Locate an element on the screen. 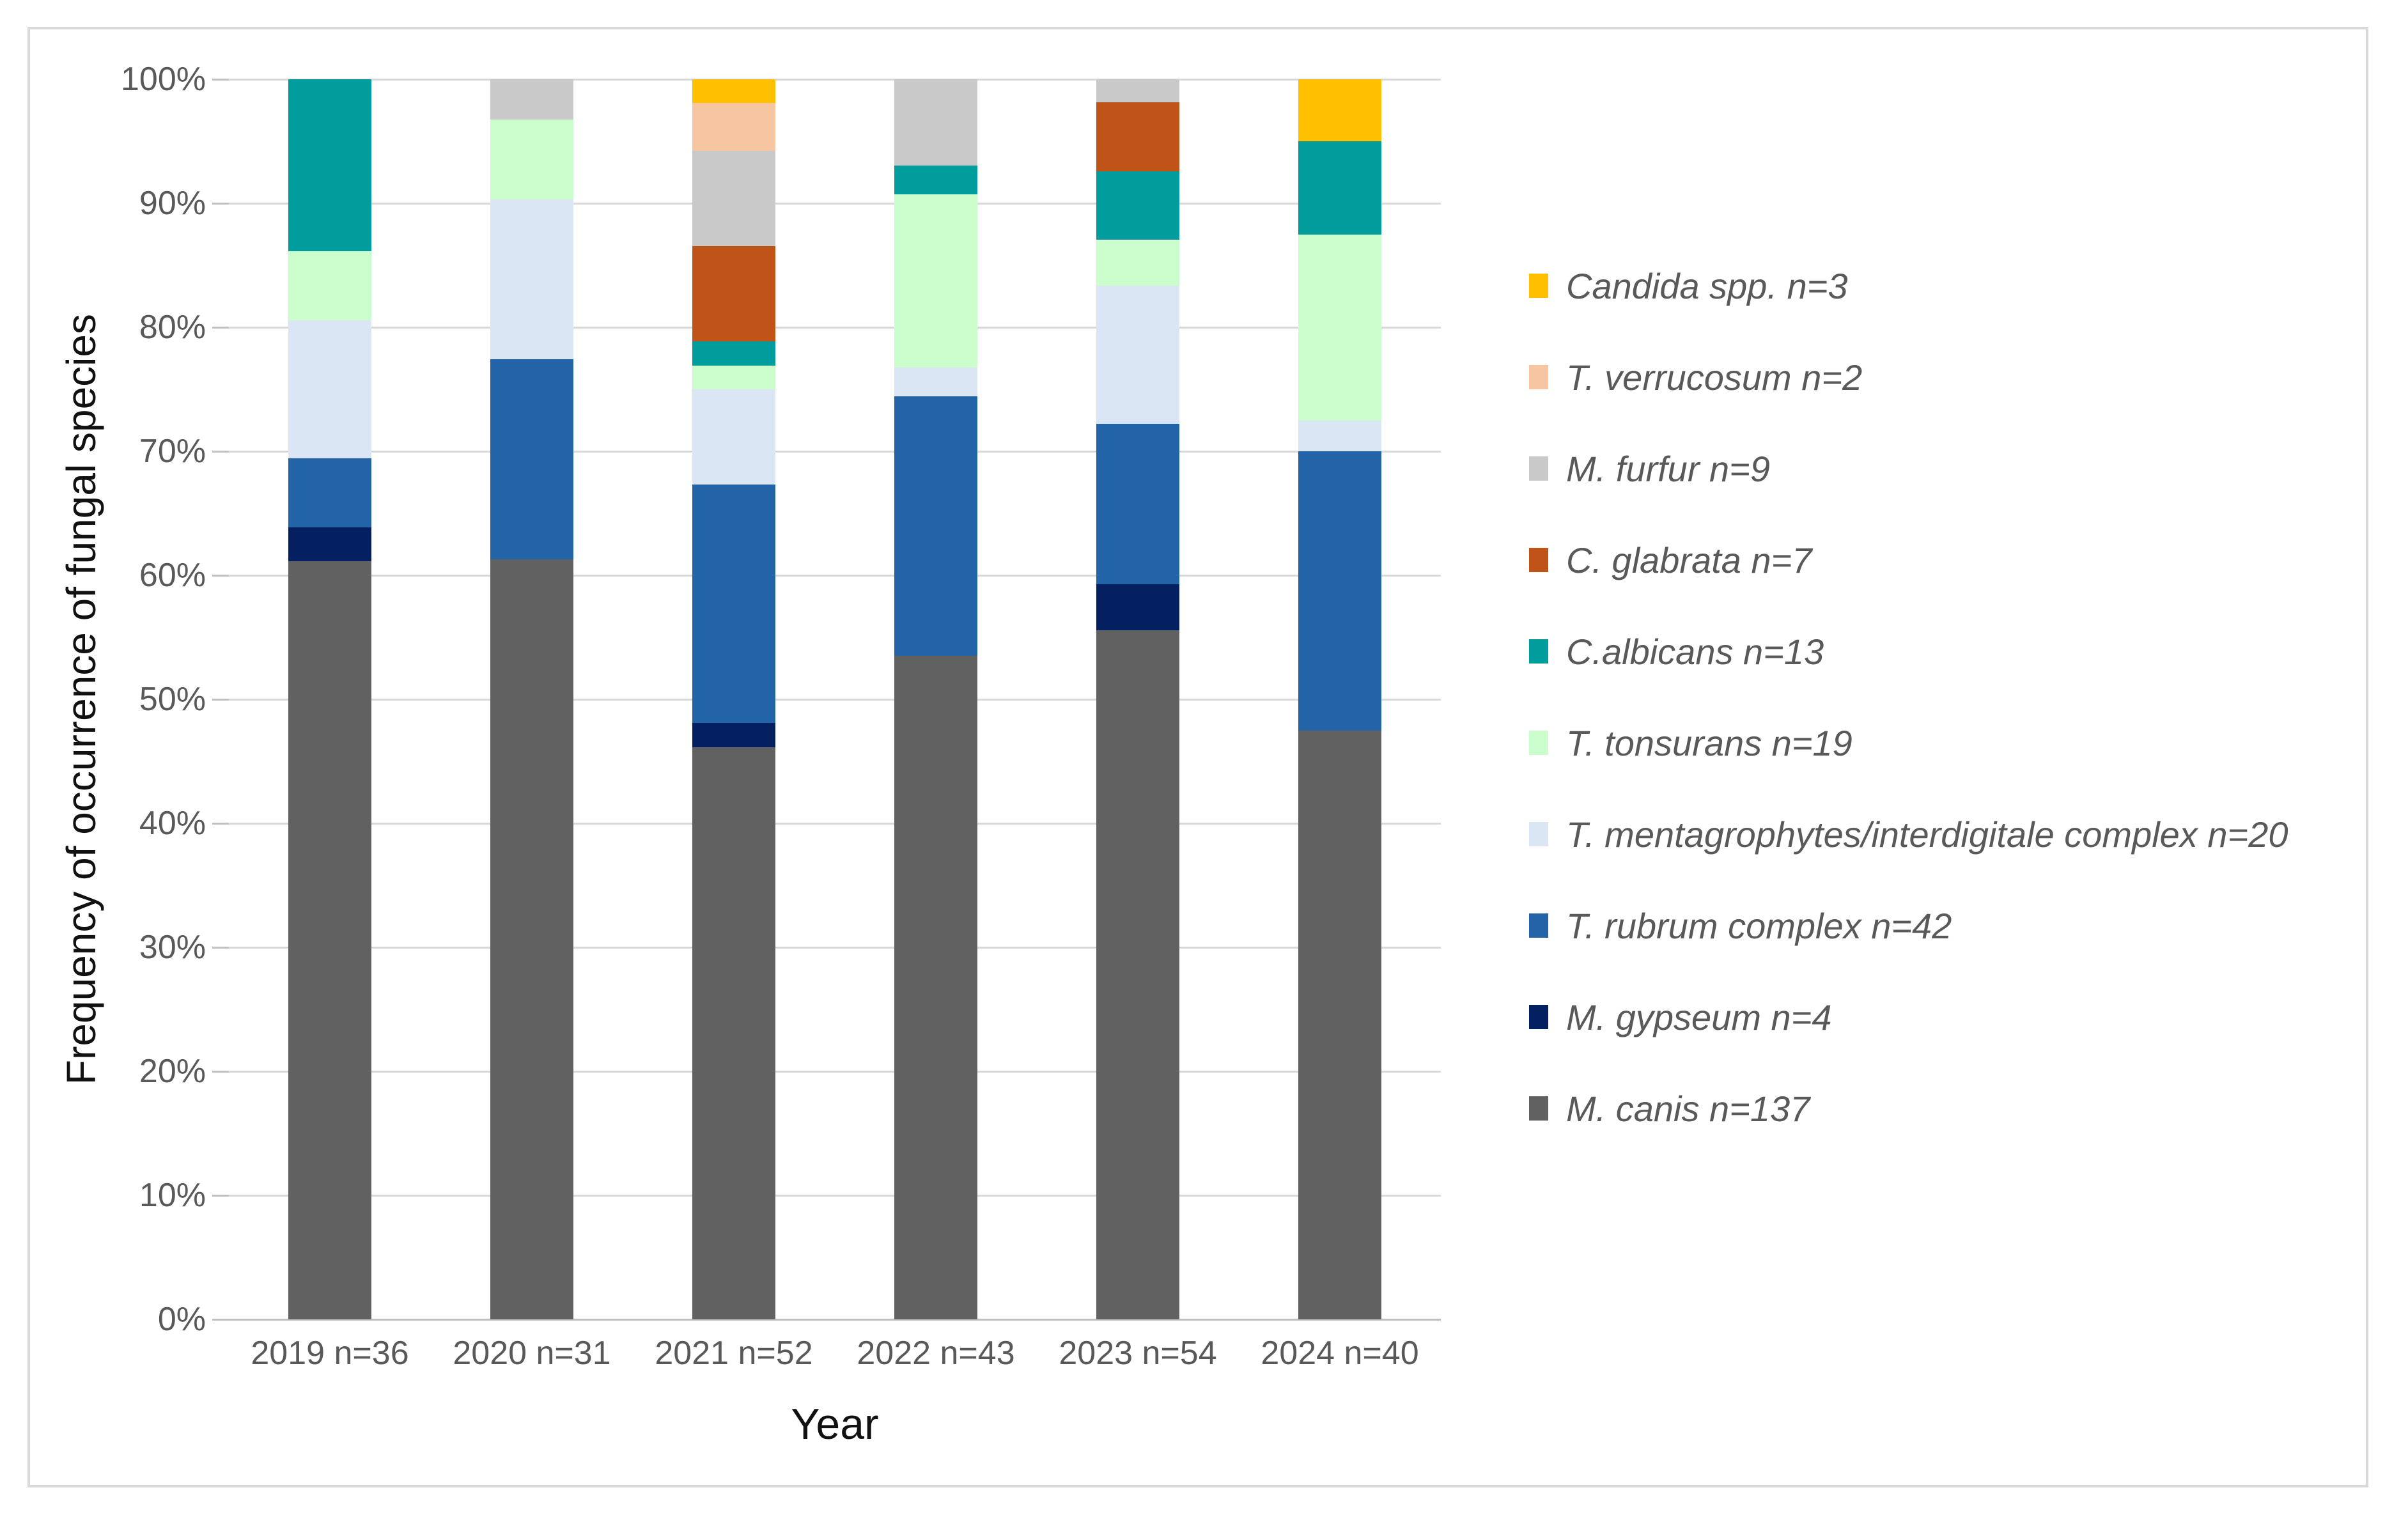 The image size is (2408, 1529). legend-item: M. furfur n=9 is located at coordinates (1650, 469).